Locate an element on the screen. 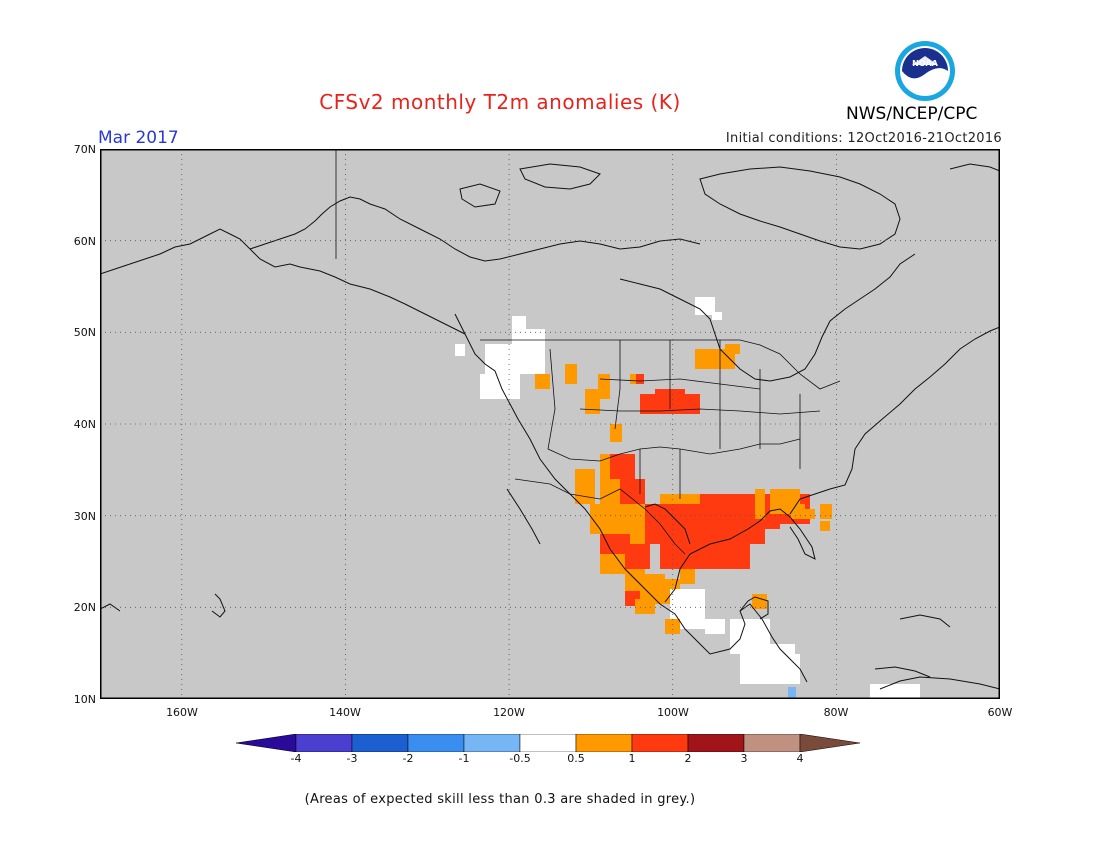 The image size is (1100, 850). svg-text: NOAA is located at coordinates (925, 63).